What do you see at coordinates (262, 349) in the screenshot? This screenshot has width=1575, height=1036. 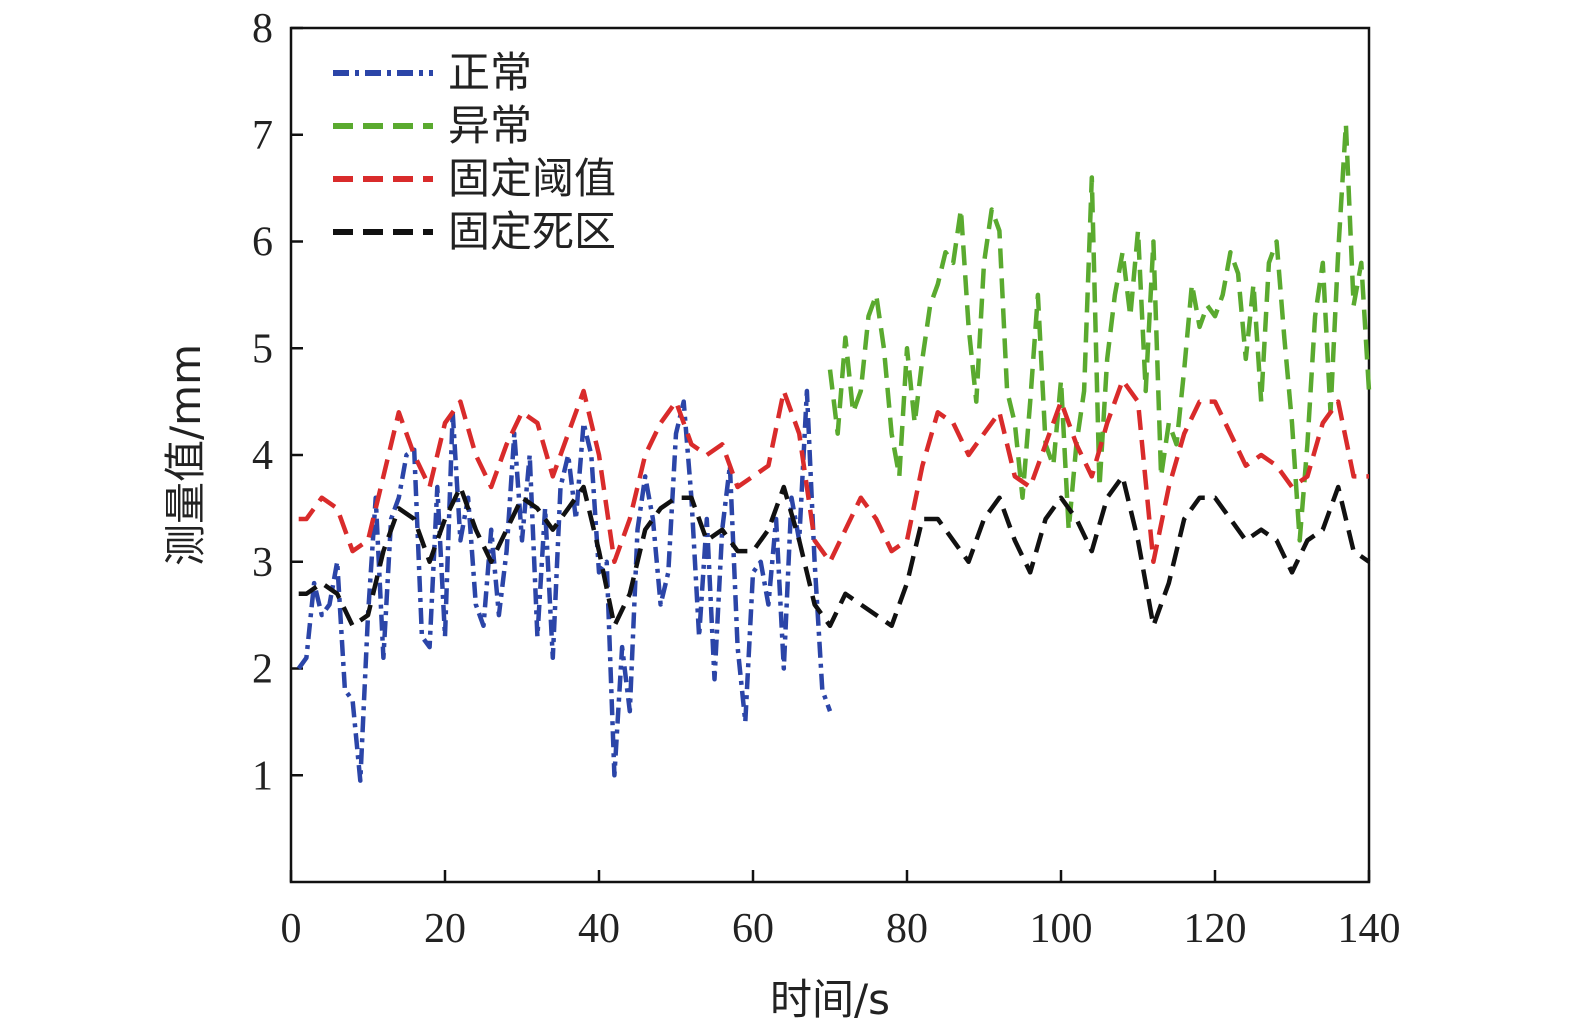 I see `y-tick-label: 5` at bounding box center [262, 349].